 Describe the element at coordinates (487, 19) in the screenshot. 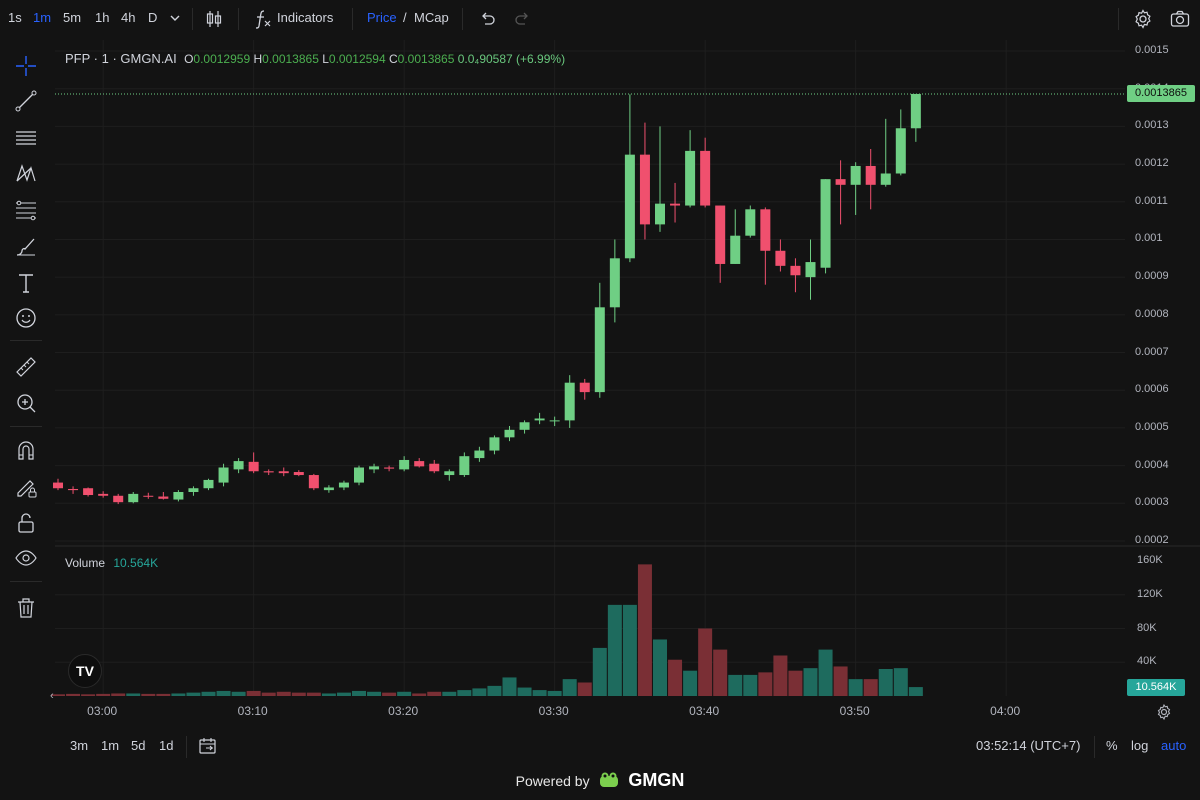

I see `undo-icon` at that location.